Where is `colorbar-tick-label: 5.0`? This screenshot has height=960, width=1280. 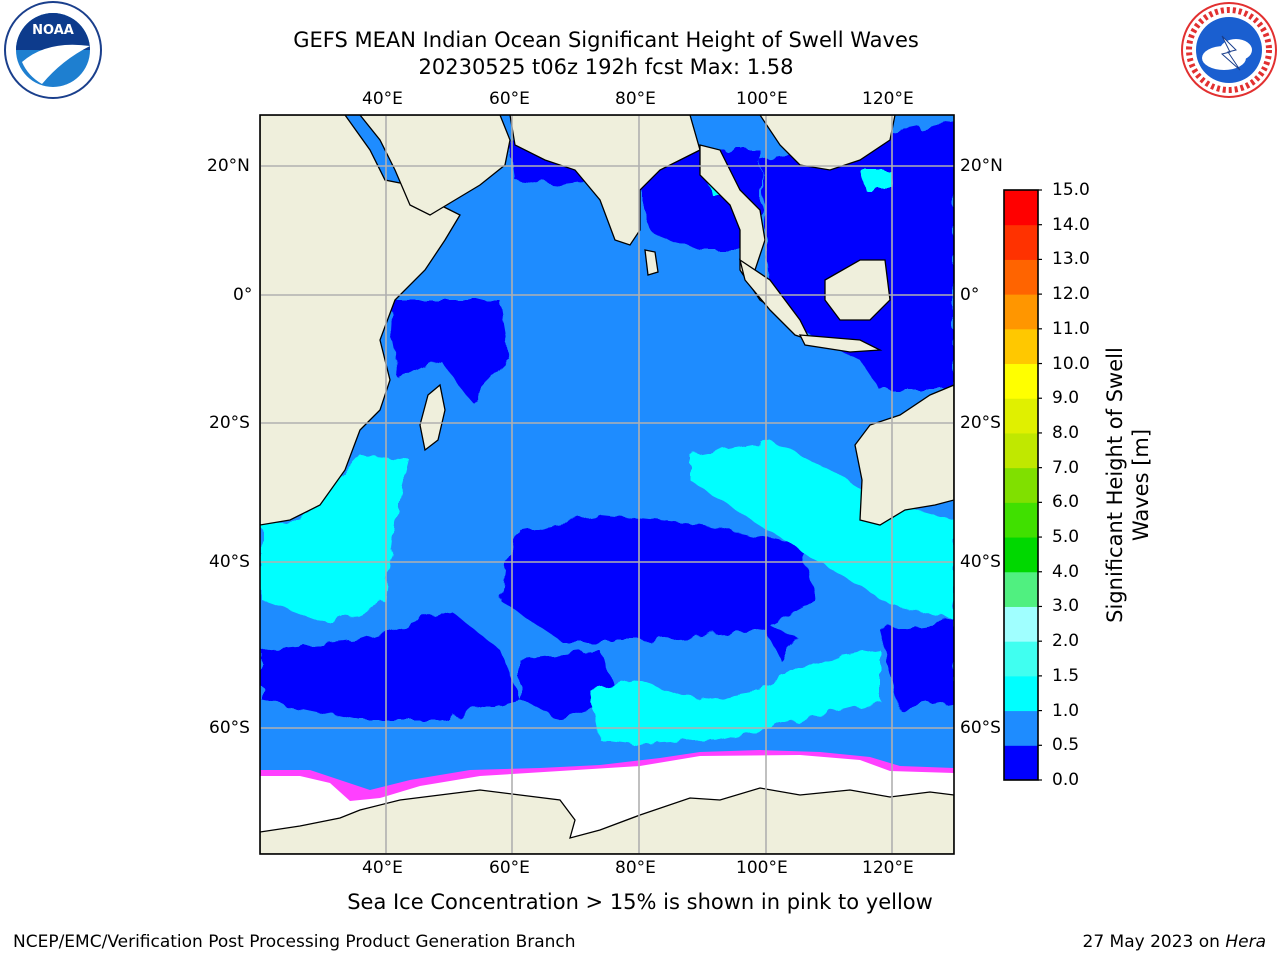 colorbar-tick-label: 5.0 is located at coordinates (1066, 537).